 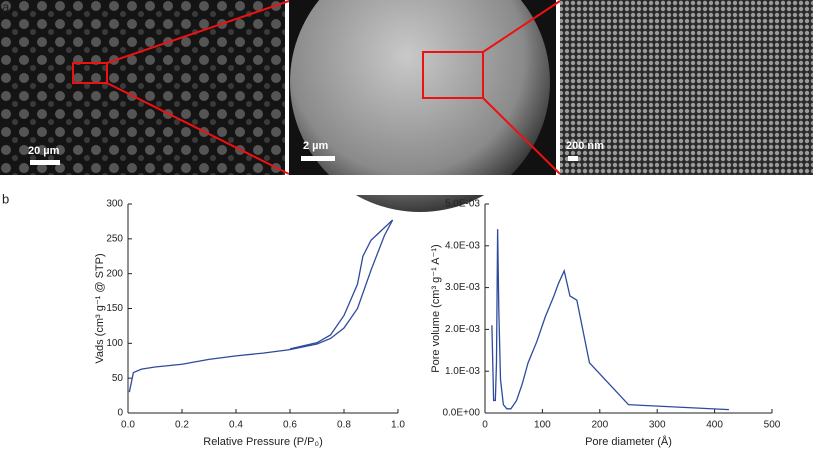 What do you see at coordinates (120, 413) in the screenshot?
I see `y-tick-label: 0` at bounding box center [120, 413].